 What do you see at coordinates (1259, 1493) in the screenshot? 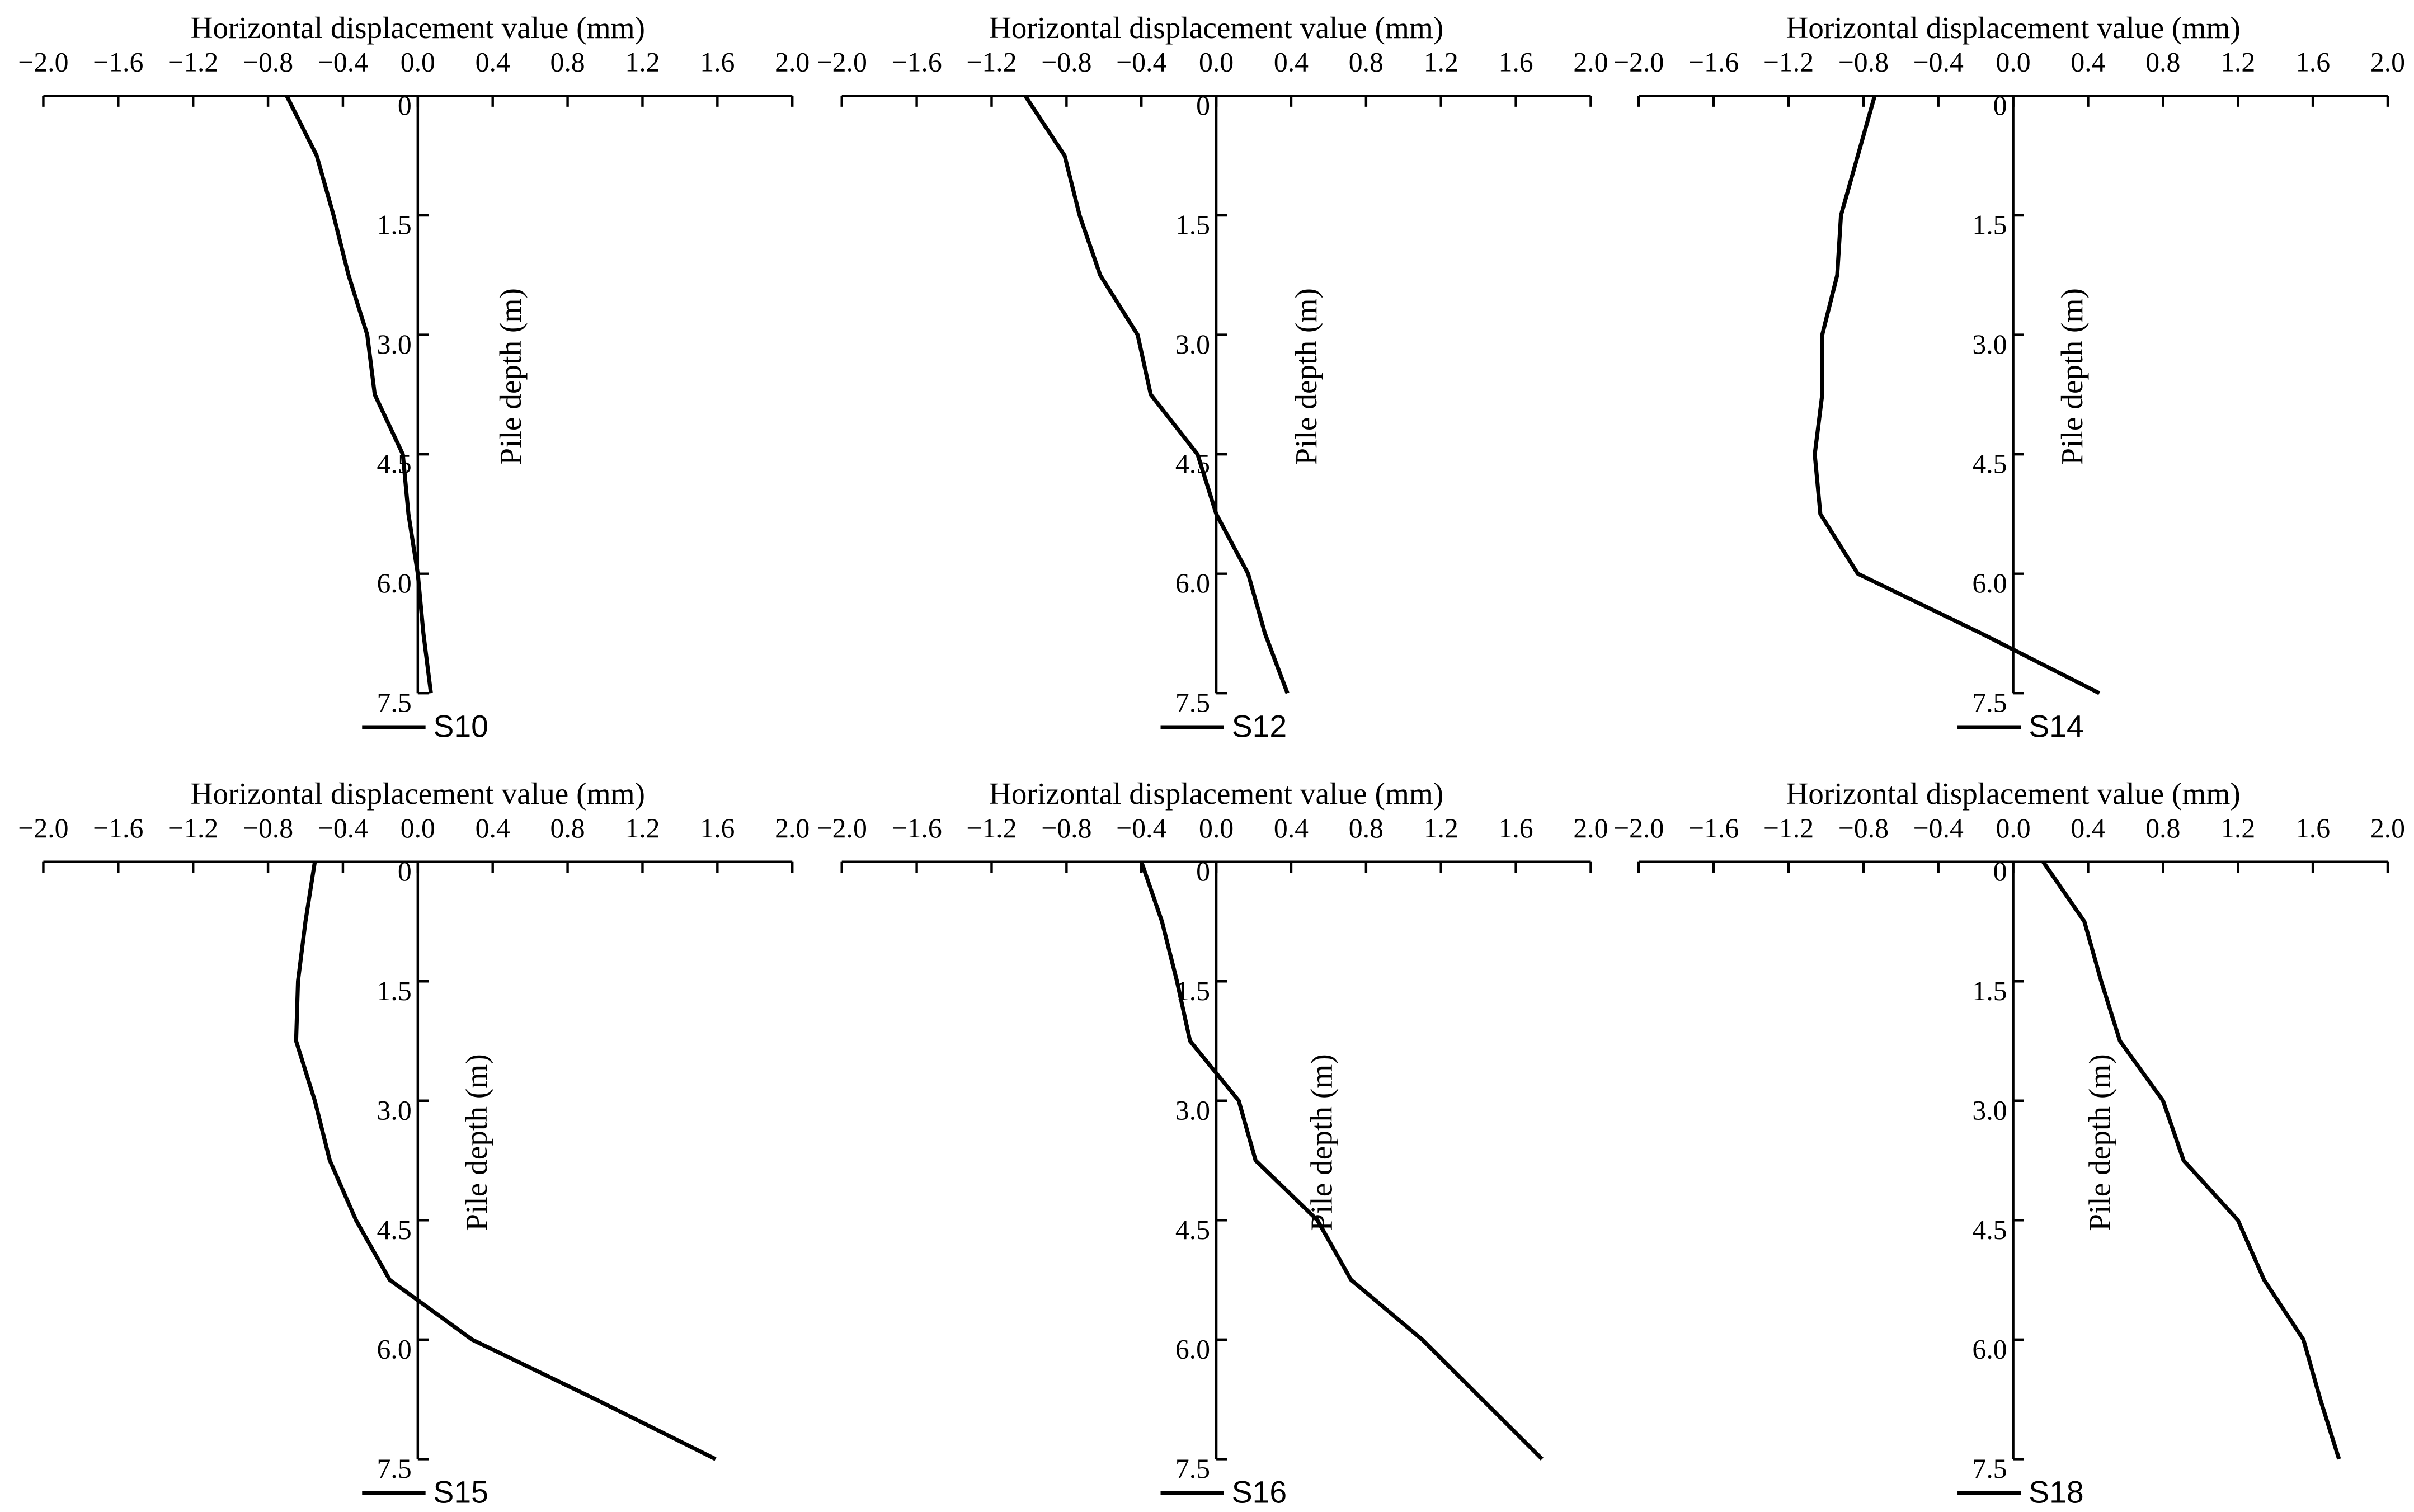
I see `legend-label: S16` at bounding box center [1259, 1493].